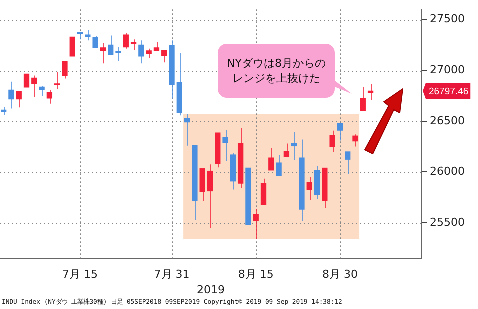 The height and width of the screenshot is (309, 478). What do you see at coordinates (448, 171) in the screenshot?
I see `y-tick-label: 26000` at bounding box center [448, 171].